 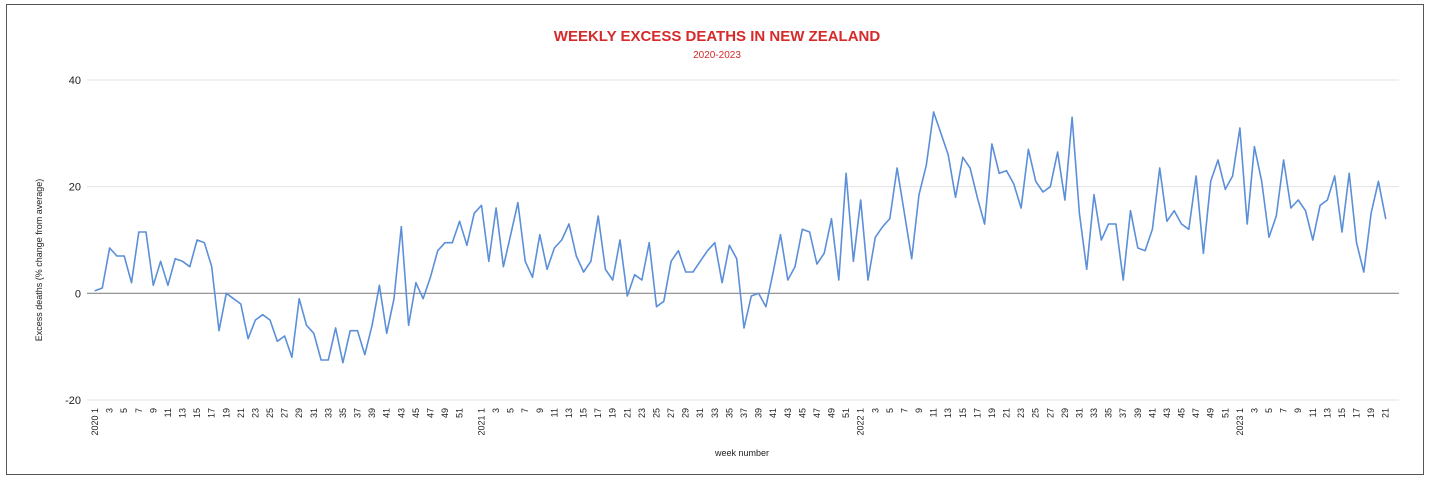 What do you see at coordinates (656, 413) in the screenshot?
I see `x-tick-label: 25` at bounding box center [656, 413].